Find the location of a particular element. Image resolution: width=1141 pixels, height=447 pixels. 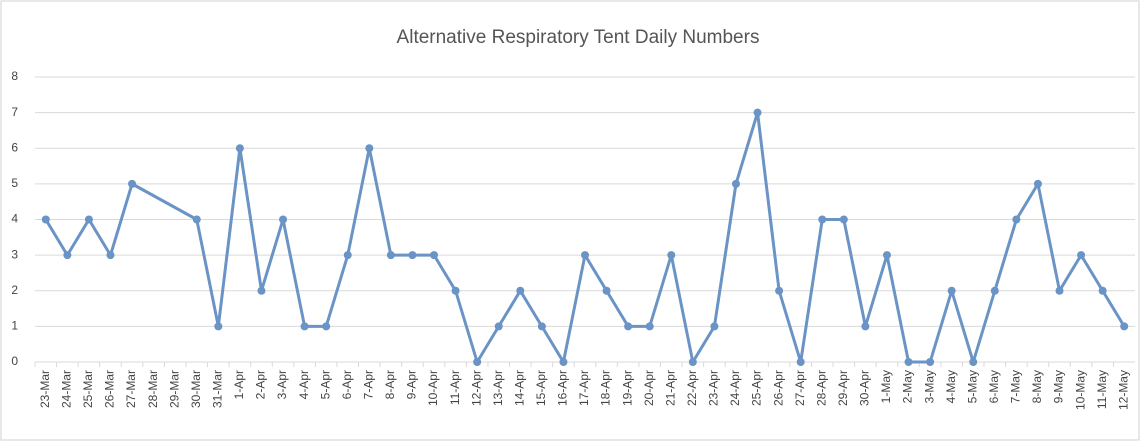

x-tick-label: 5-Apr is located at coordinates (325, 384).